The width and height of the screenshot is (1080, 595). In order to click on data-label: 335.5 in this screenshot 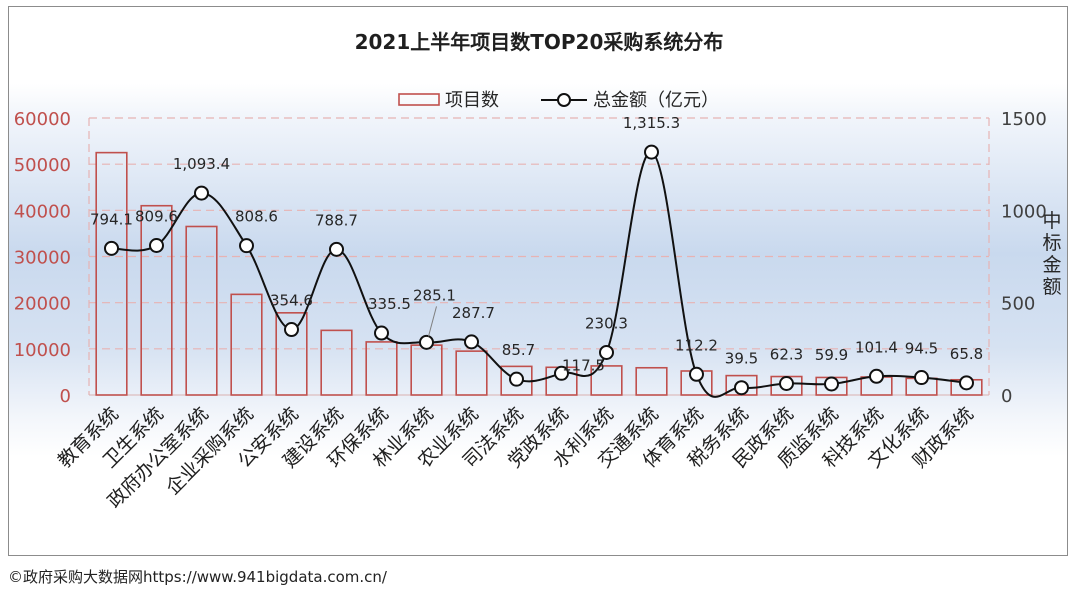, I will do `click(389, 304)`.